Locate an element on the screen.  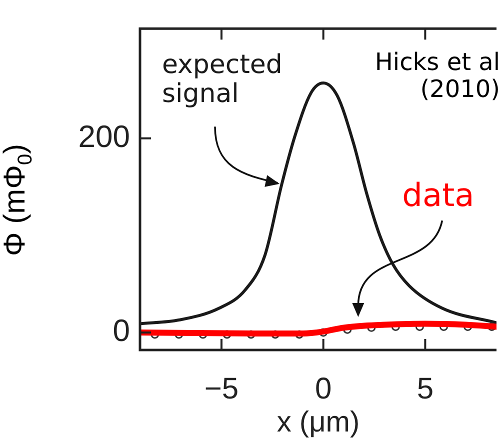
annotation: Hicks et al (2010) is located at coordinates (437, 76).